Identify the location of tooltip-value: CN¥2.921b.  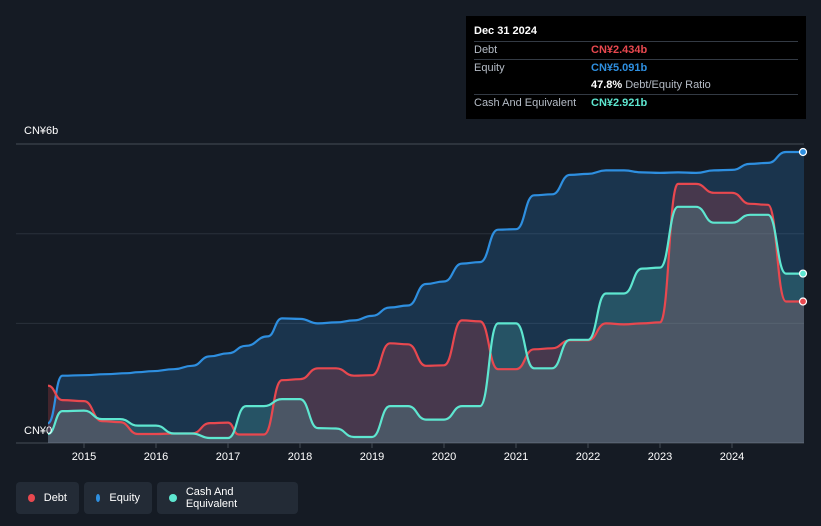
(619, 103).